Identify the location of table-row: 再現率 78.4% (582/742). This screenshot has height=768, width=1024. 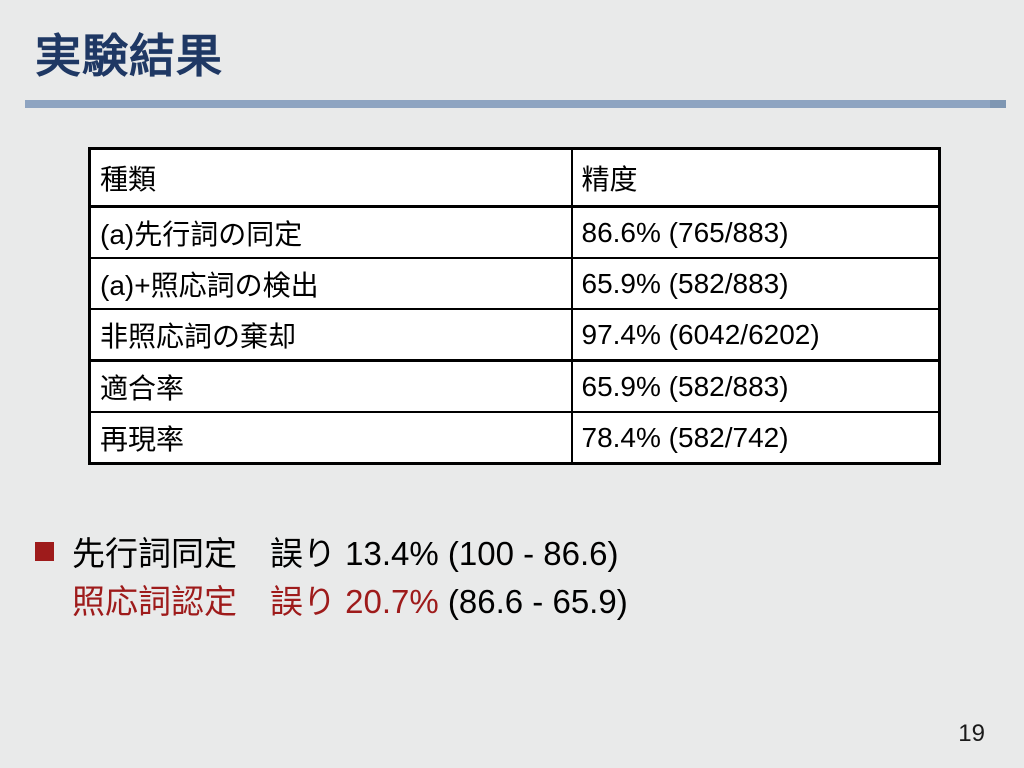
(514, 438).